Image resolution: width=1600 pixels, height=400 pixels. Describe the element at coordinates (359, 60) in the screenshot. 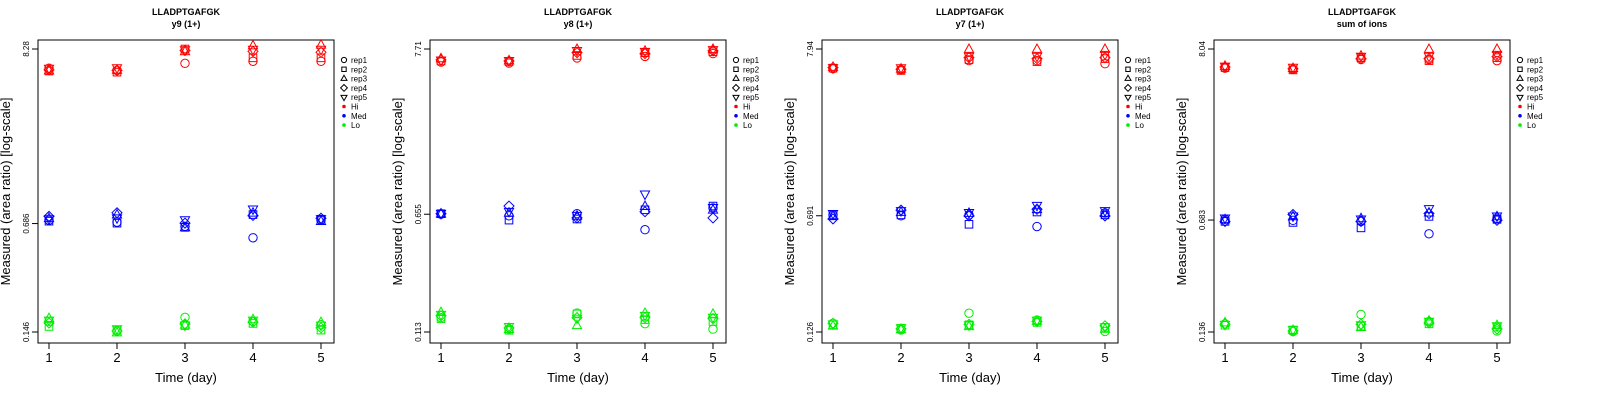

I see `legend-label-rep1: rep1` at that location.